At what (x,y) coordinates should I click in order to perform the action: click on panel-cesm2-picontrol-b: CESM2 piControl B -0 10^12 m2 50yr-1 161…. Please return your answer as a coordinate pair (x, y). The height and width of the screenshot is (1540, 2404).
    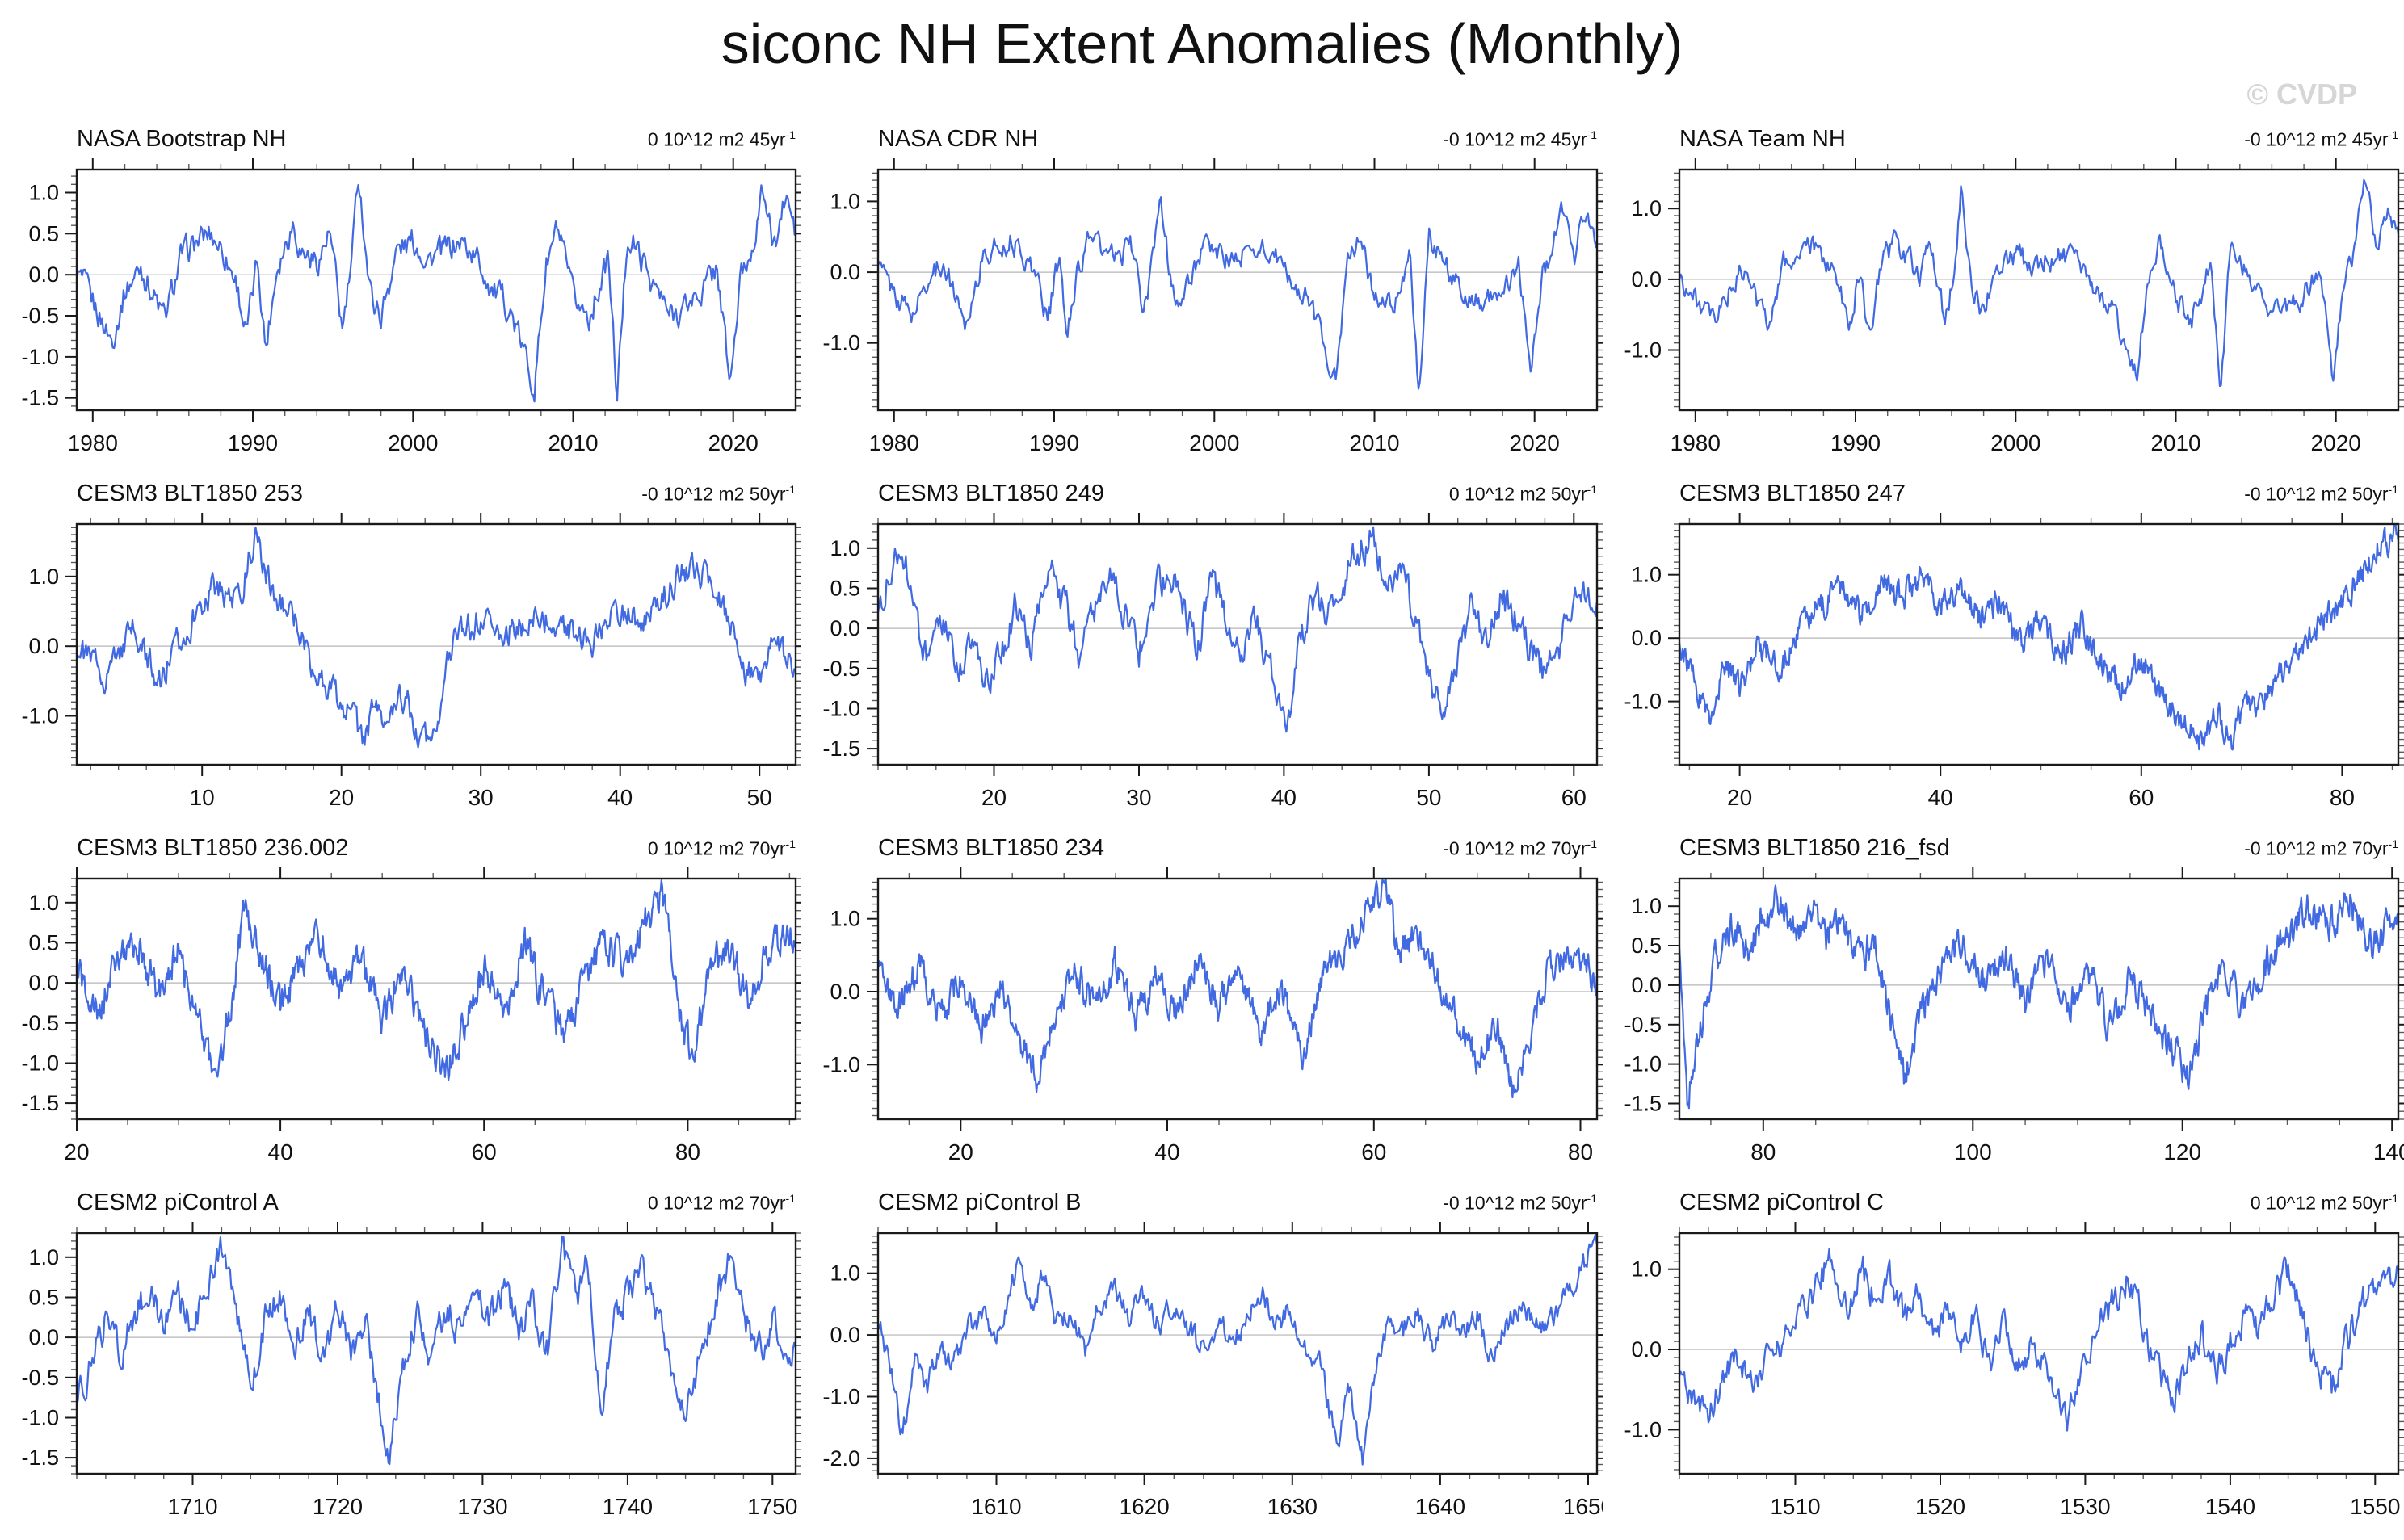
    Looking at the image, I should click on (1202, 1362).